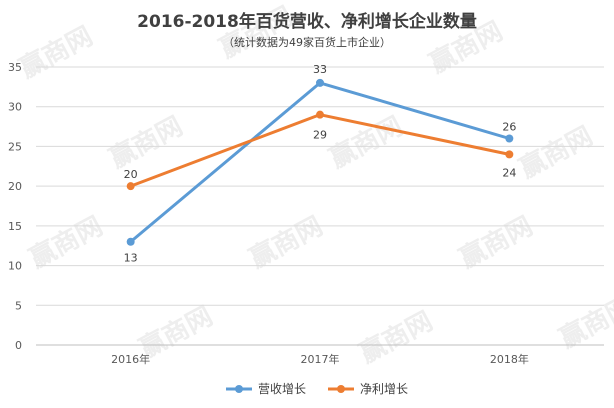  I want to click on y-tick-label: 15, so click(15, 226).